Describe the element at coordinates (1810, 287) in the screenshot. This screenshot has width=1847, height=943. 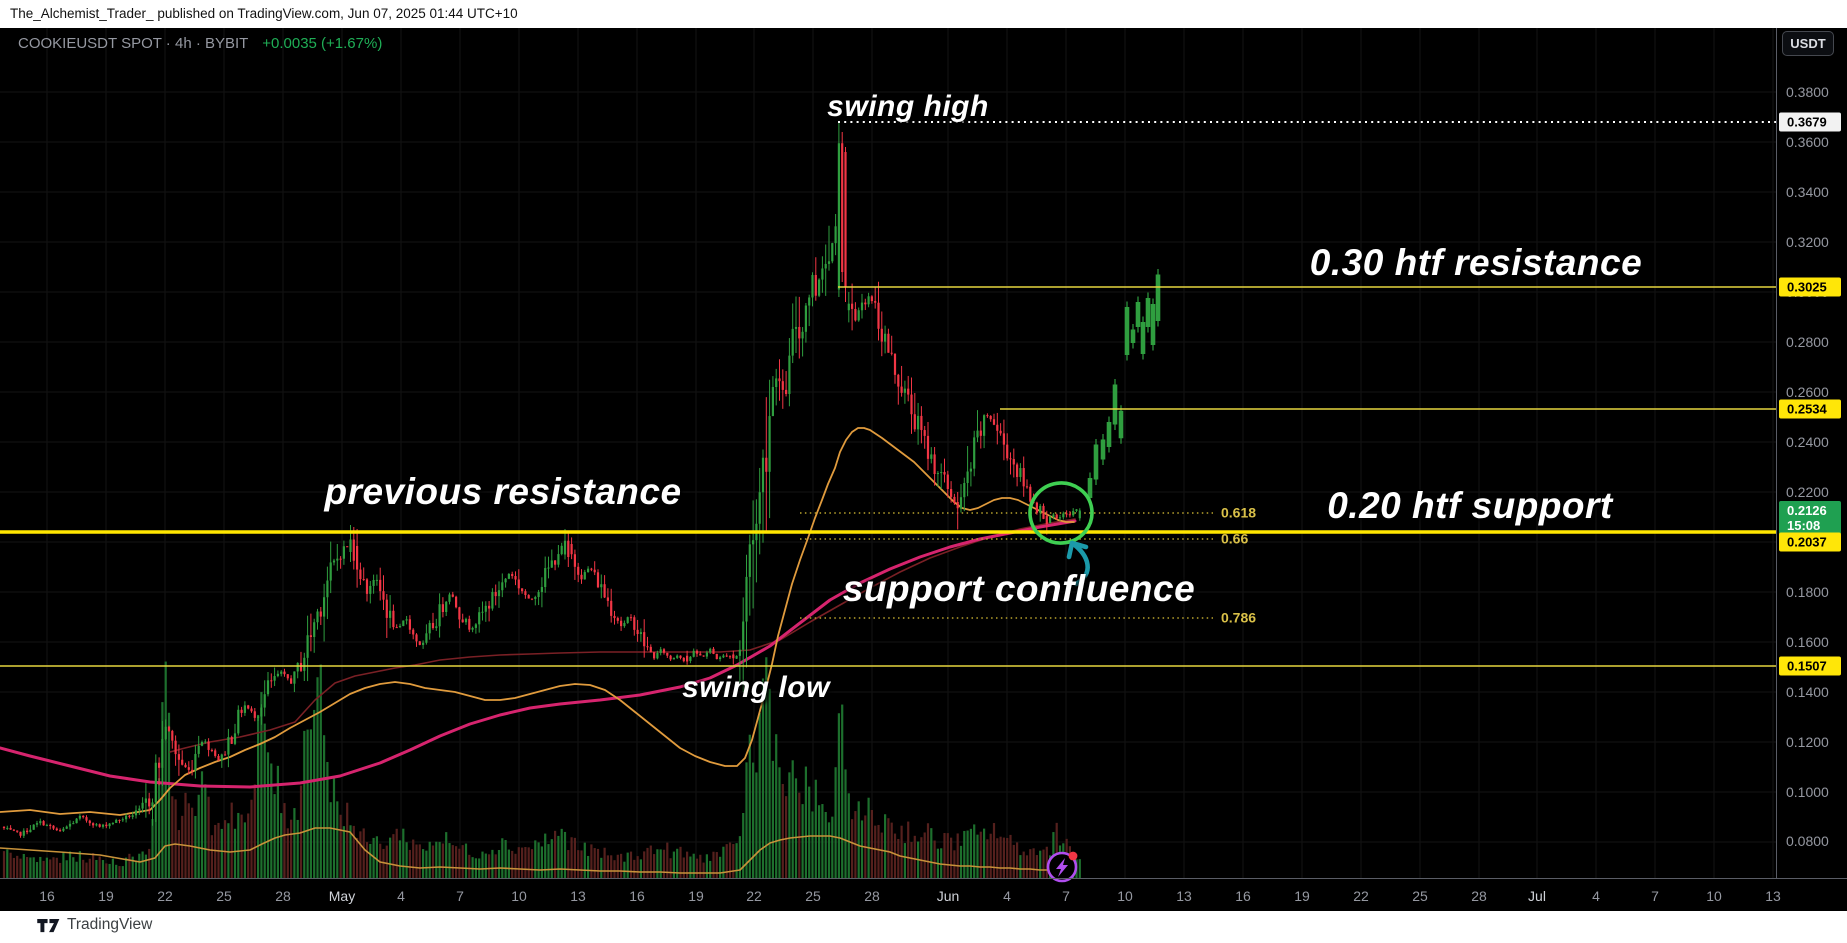
I see `price-label-0.3025: 0.3025` at that location.